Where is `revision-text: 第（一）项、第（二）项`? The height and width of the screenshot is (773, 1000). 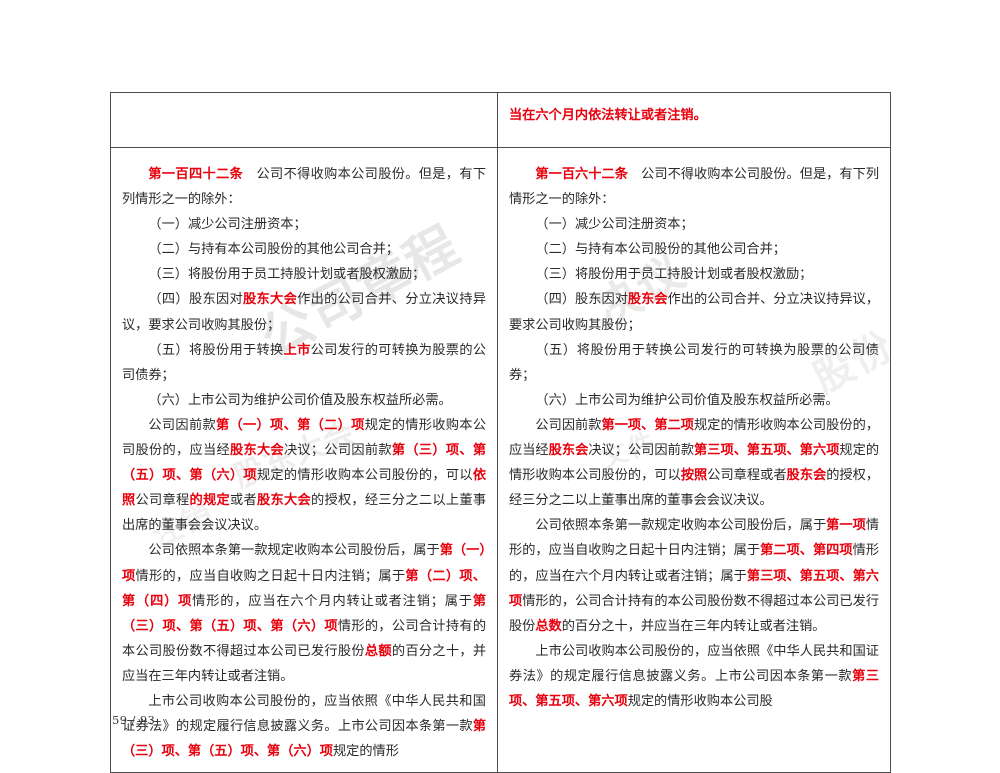 revision-text: 第（一）项、第（二）项 is located at coordinates (290, 425).